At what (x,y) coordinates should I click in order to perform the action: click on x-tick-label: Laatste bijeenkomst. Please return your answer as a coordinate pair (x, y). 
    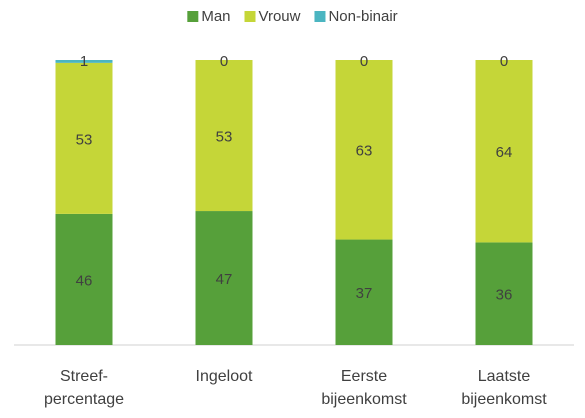
    Looking at the image, I should click on (504, 388).